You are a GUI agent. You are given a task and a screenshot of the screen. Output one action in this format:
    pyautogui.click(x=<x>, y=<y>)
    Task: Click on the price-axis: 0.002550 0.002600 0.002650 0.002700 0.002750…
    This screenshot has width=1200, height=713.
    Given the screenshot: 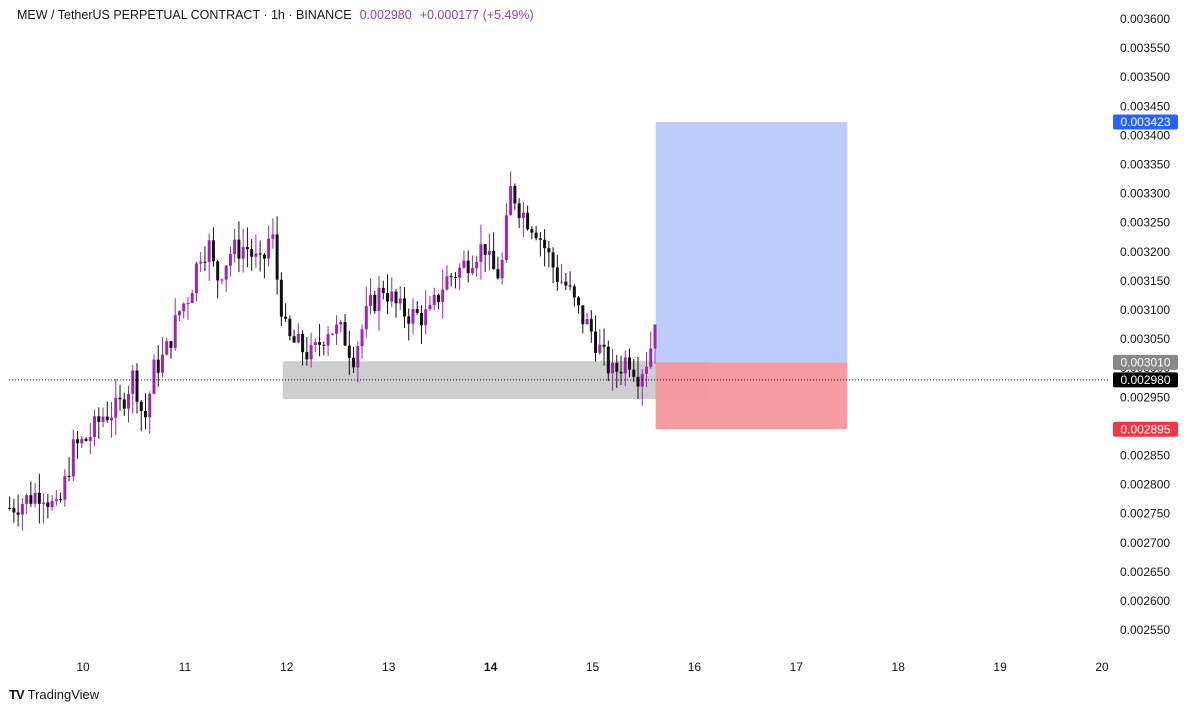 What is the action you would take?
    pyautogui.click(x=1145, y=324)
    